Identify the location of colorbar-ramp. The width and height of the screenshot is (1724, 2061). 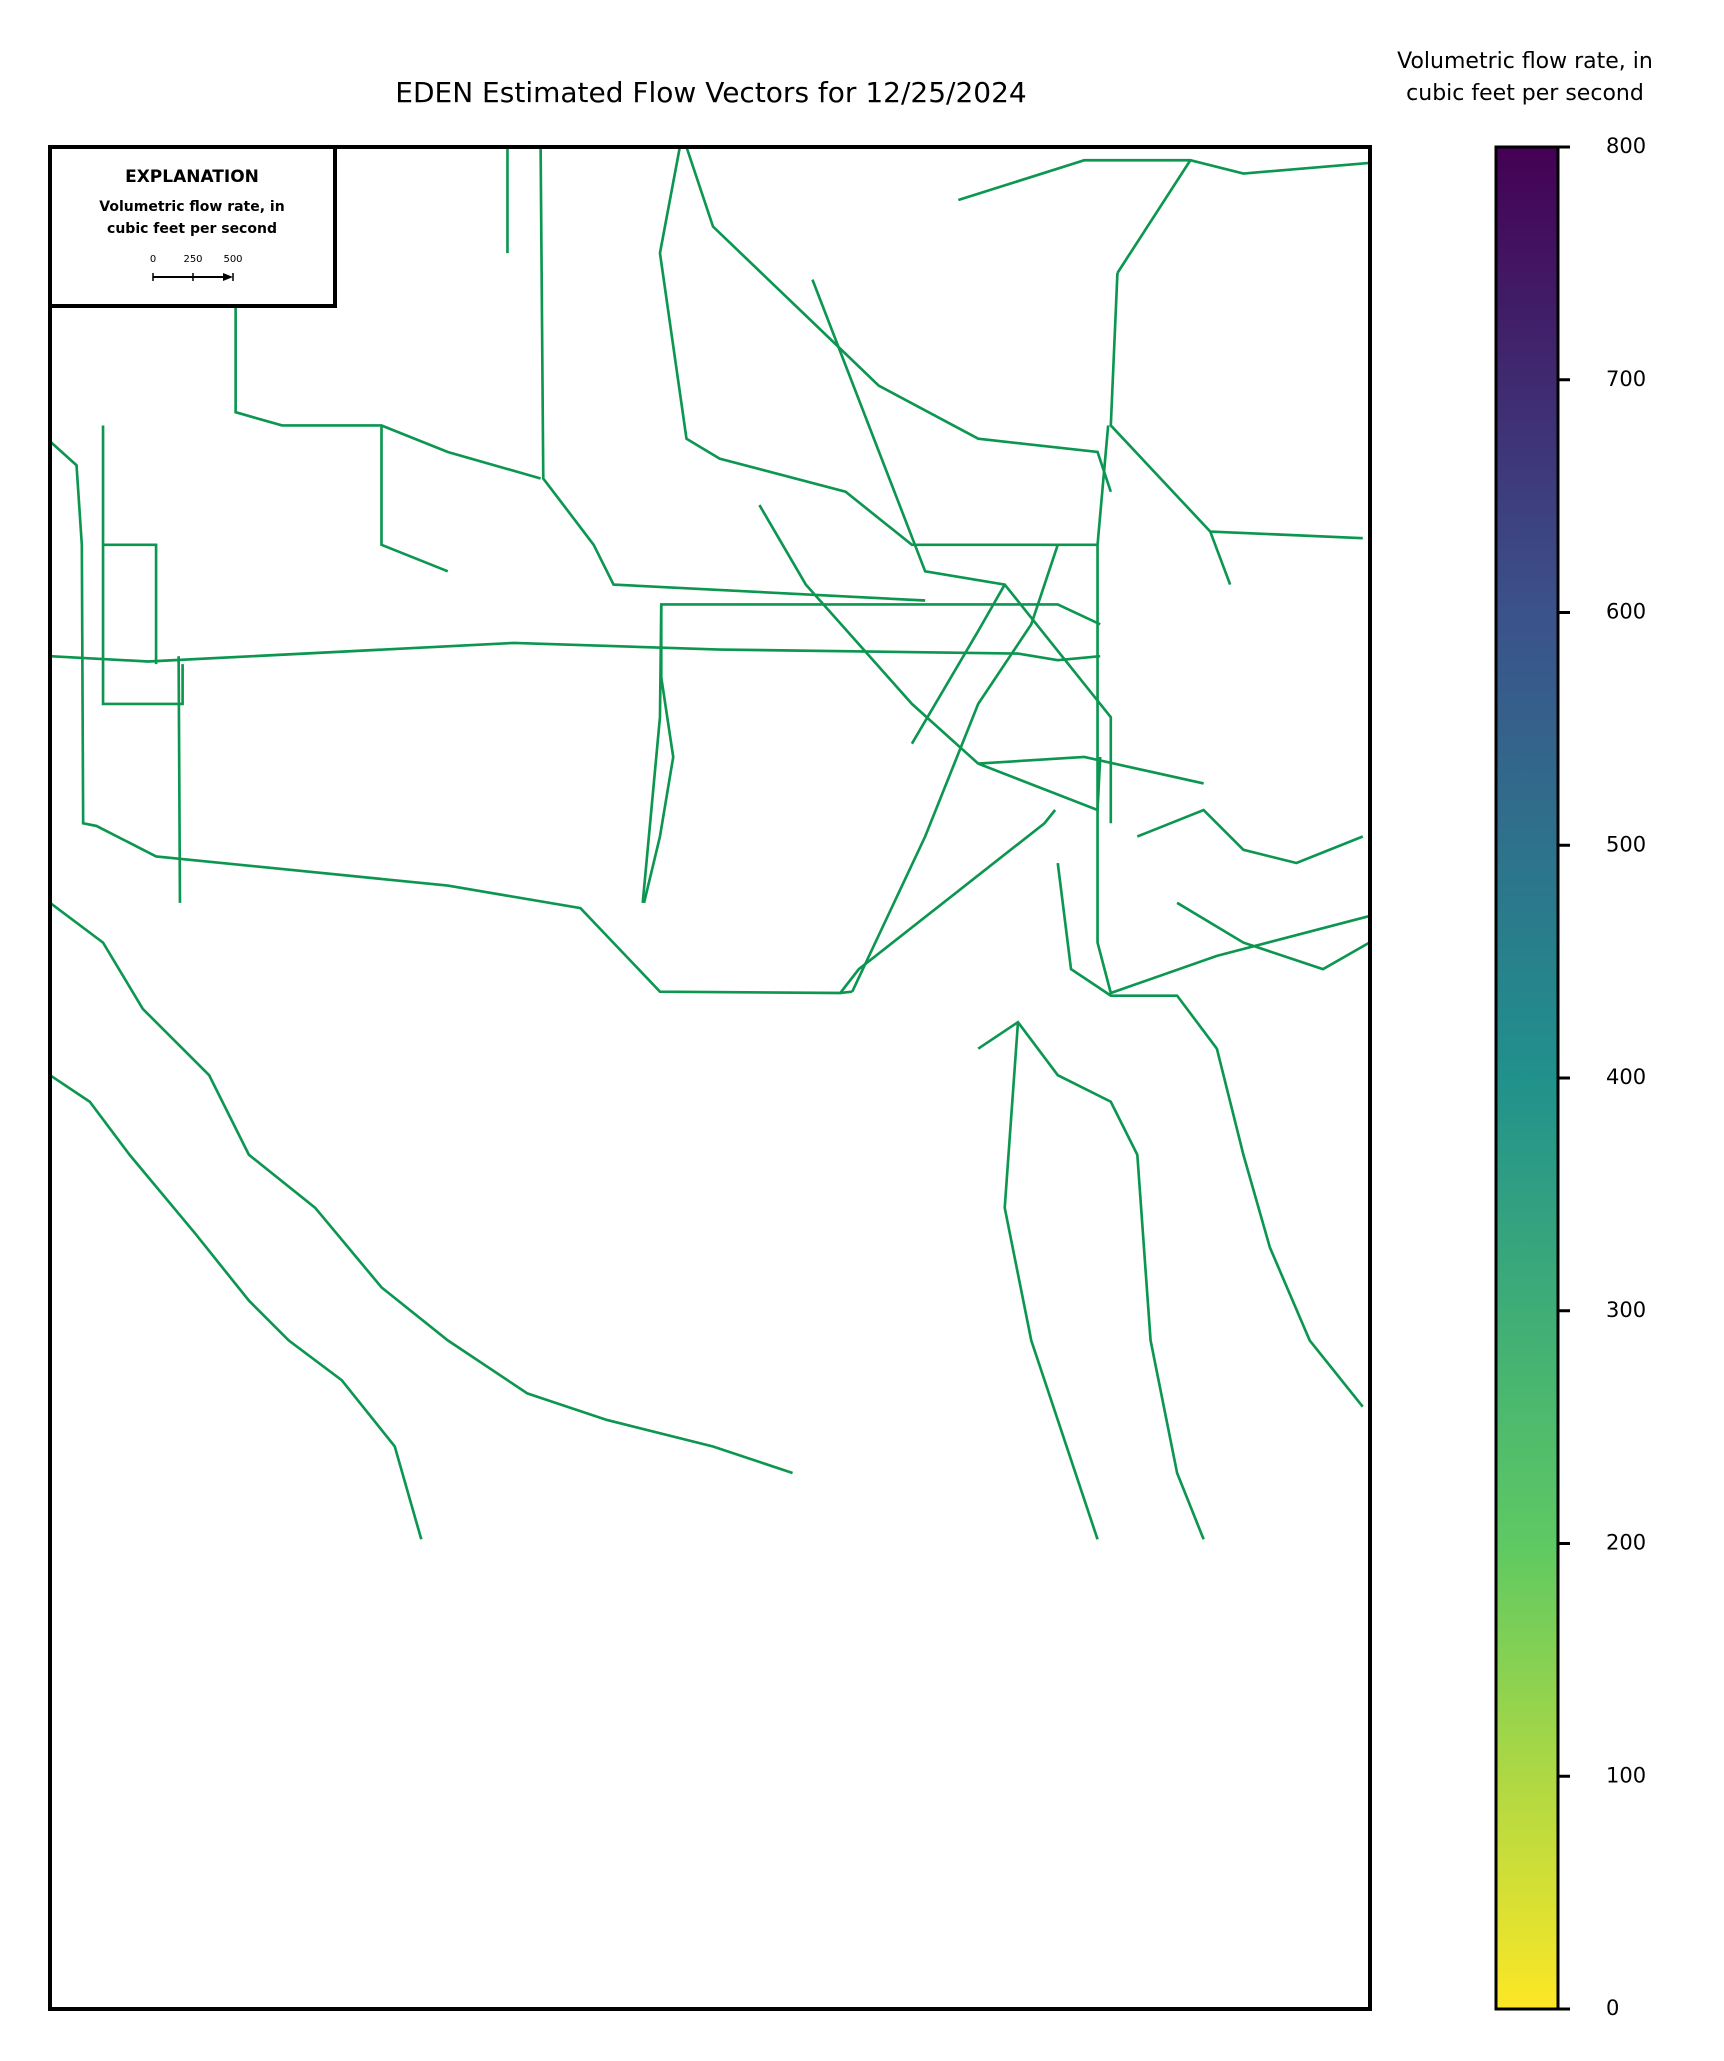
(1527, 1078).